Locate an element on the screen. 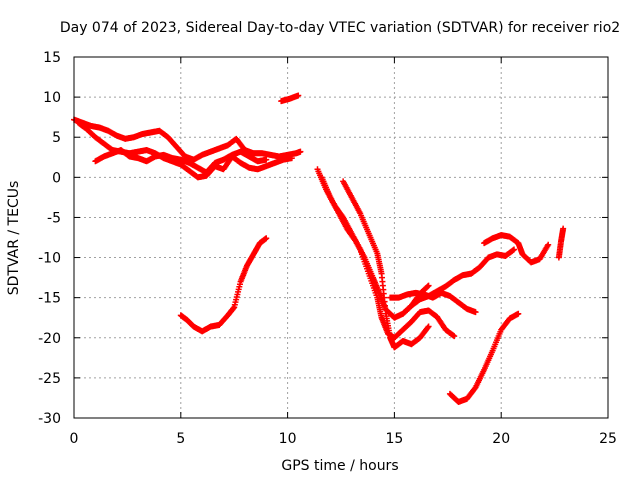 The width and height of the screenshot is (640, 480). y-tick-label: -5 is located at coordinates (54, 218).